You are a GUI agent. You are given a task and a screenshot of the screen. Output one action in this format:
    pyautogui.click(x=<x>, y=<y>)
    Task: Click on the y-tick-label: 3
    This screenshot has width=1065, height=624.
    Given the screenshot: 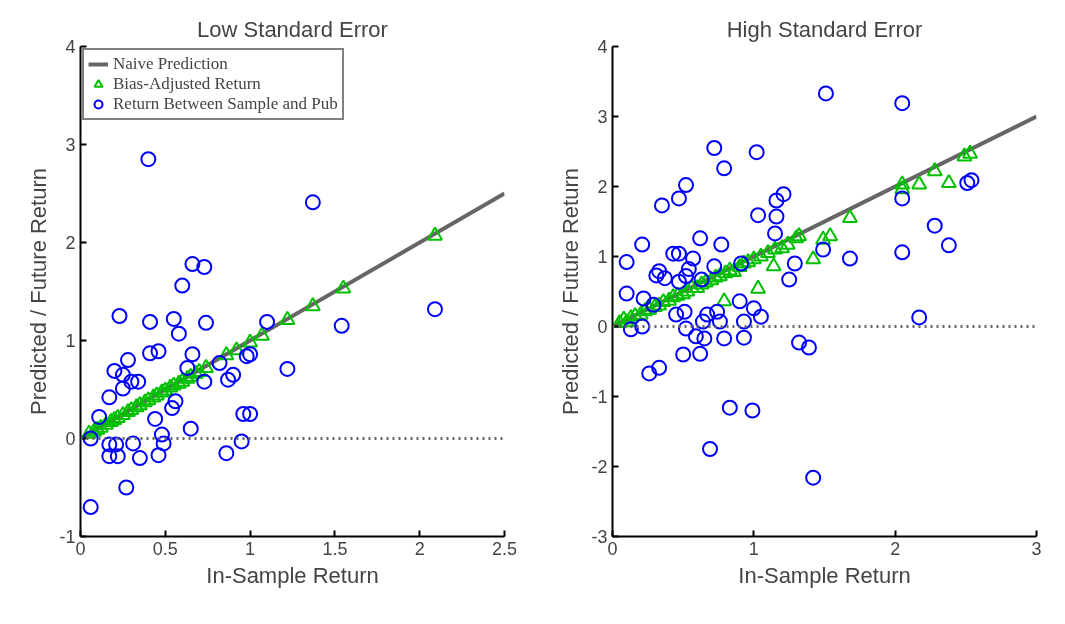 What is the action you would take?
    pyautogui.click(x=70, y=145)
    